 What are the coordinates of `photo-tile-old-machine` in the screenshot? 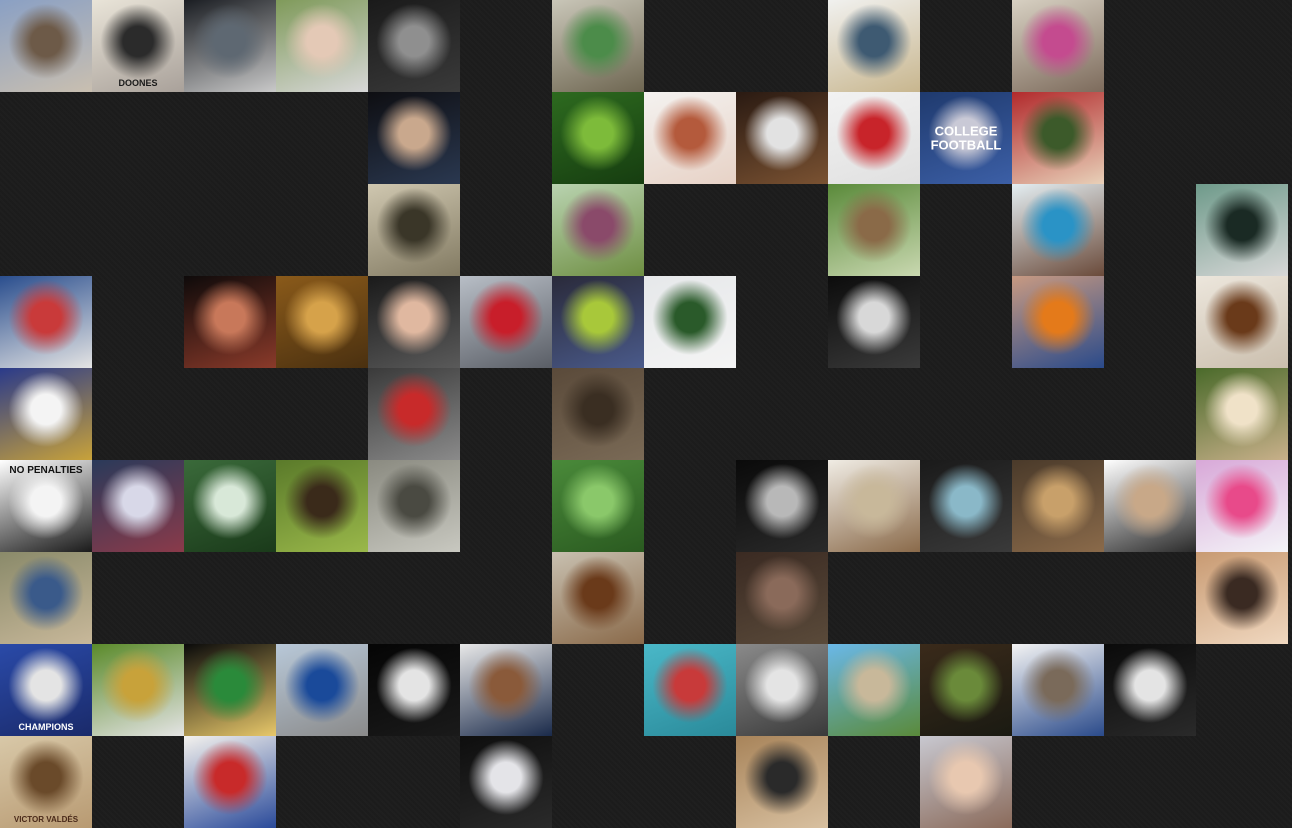 It's located at (782, 598).